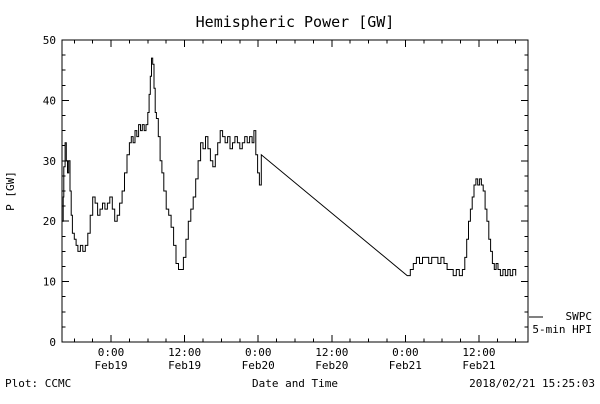 The image size is (600, 404). What do you see at coordinates (38, 383) in the screenshot?
I see `footer-plot-credit: Plot: CCMC` at bounding box center [38, 383].